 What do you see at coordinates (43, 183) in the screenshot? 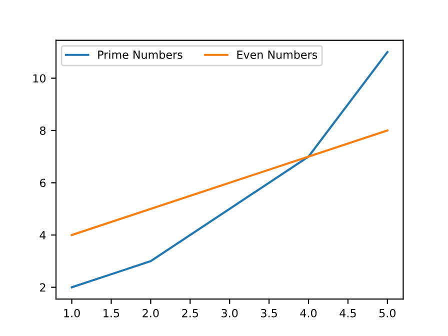
I see `y-tick-label: 6` at bounding box center [43, 183].